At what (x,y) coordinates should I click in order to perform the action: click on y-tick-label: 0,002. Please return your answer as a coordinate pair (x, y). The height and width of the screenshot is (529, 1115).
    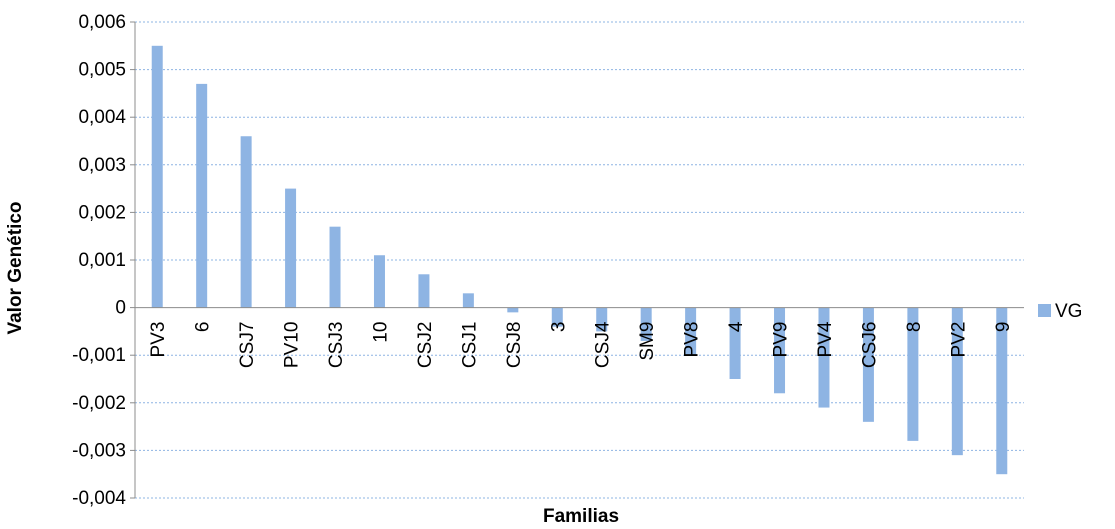
    Looking at the image, I should click on (102, 212).